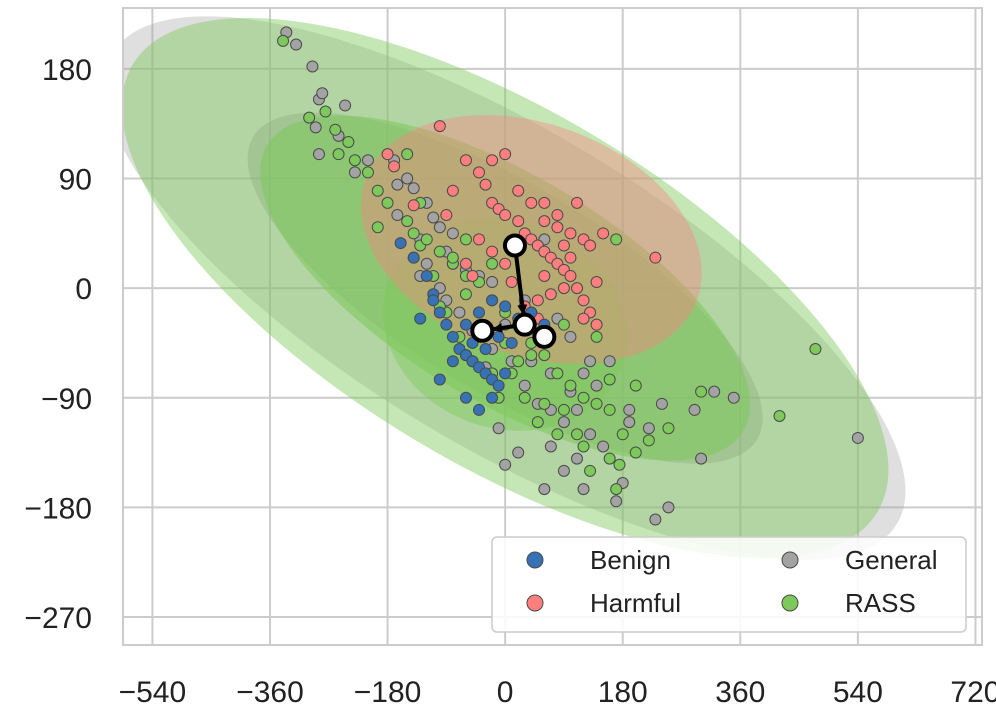 This screenshot has width=996, height=725. I want to click on x-tick-label: −180, so click(388, 692).